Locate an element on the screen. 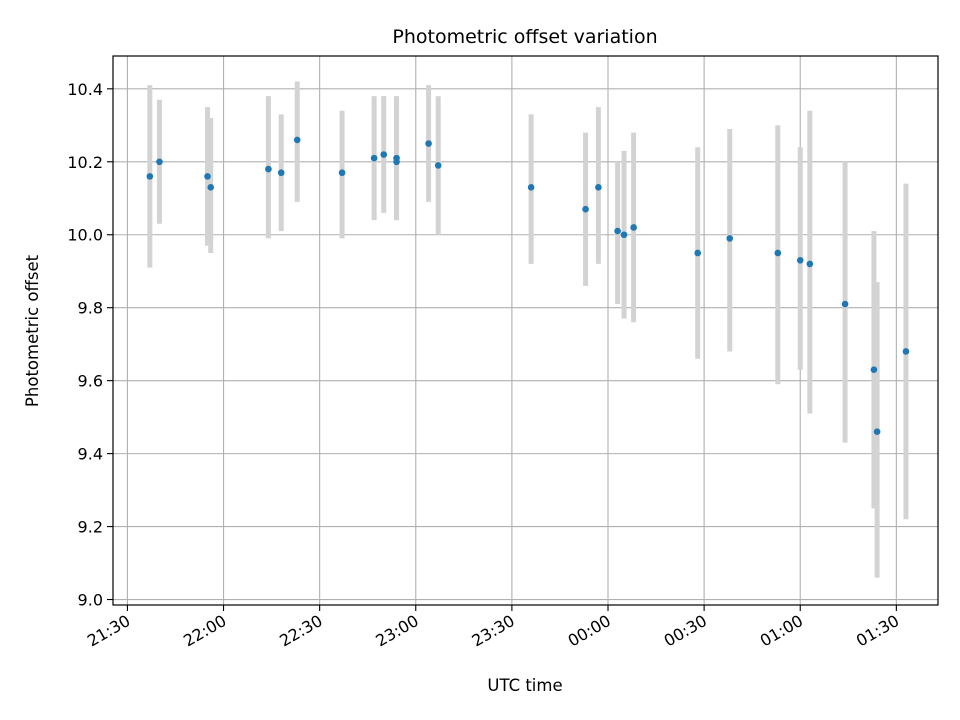 This screenshot has height=720, width=960. y-tick-label: 9.6 is located at coordinates (90, 381).